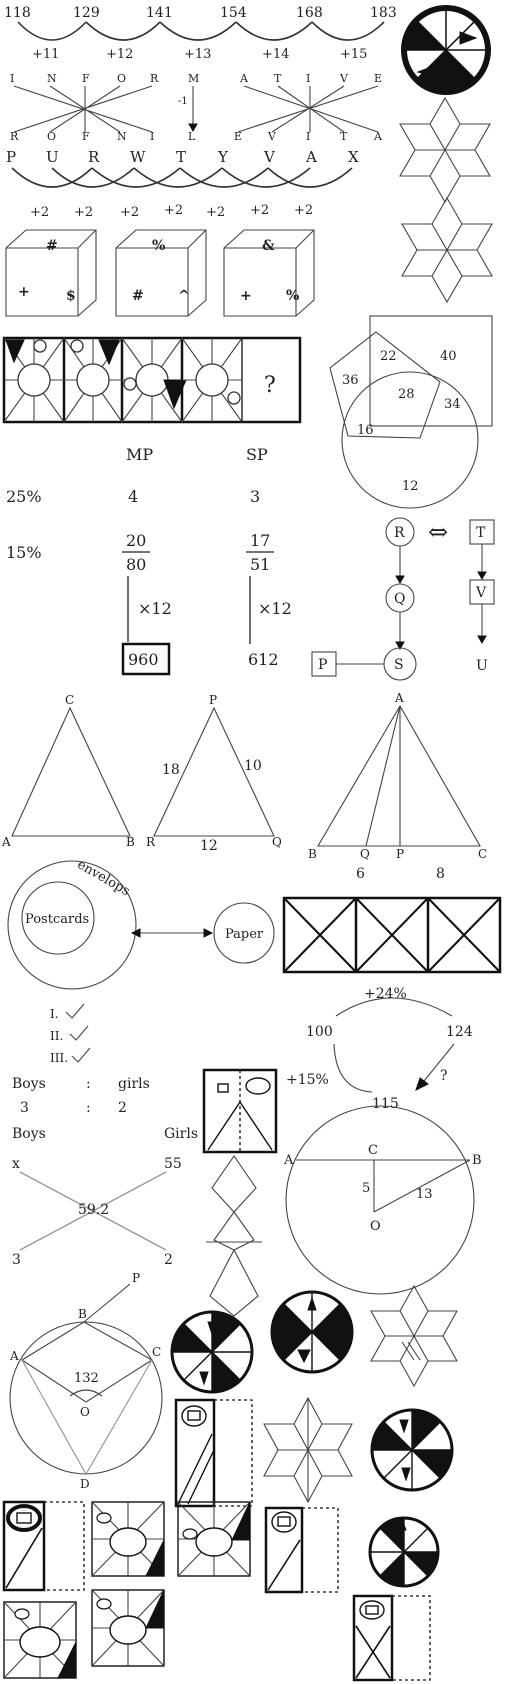  I want to click on triangle-pqr: P R Q 18 10 12, so click(214, 773).